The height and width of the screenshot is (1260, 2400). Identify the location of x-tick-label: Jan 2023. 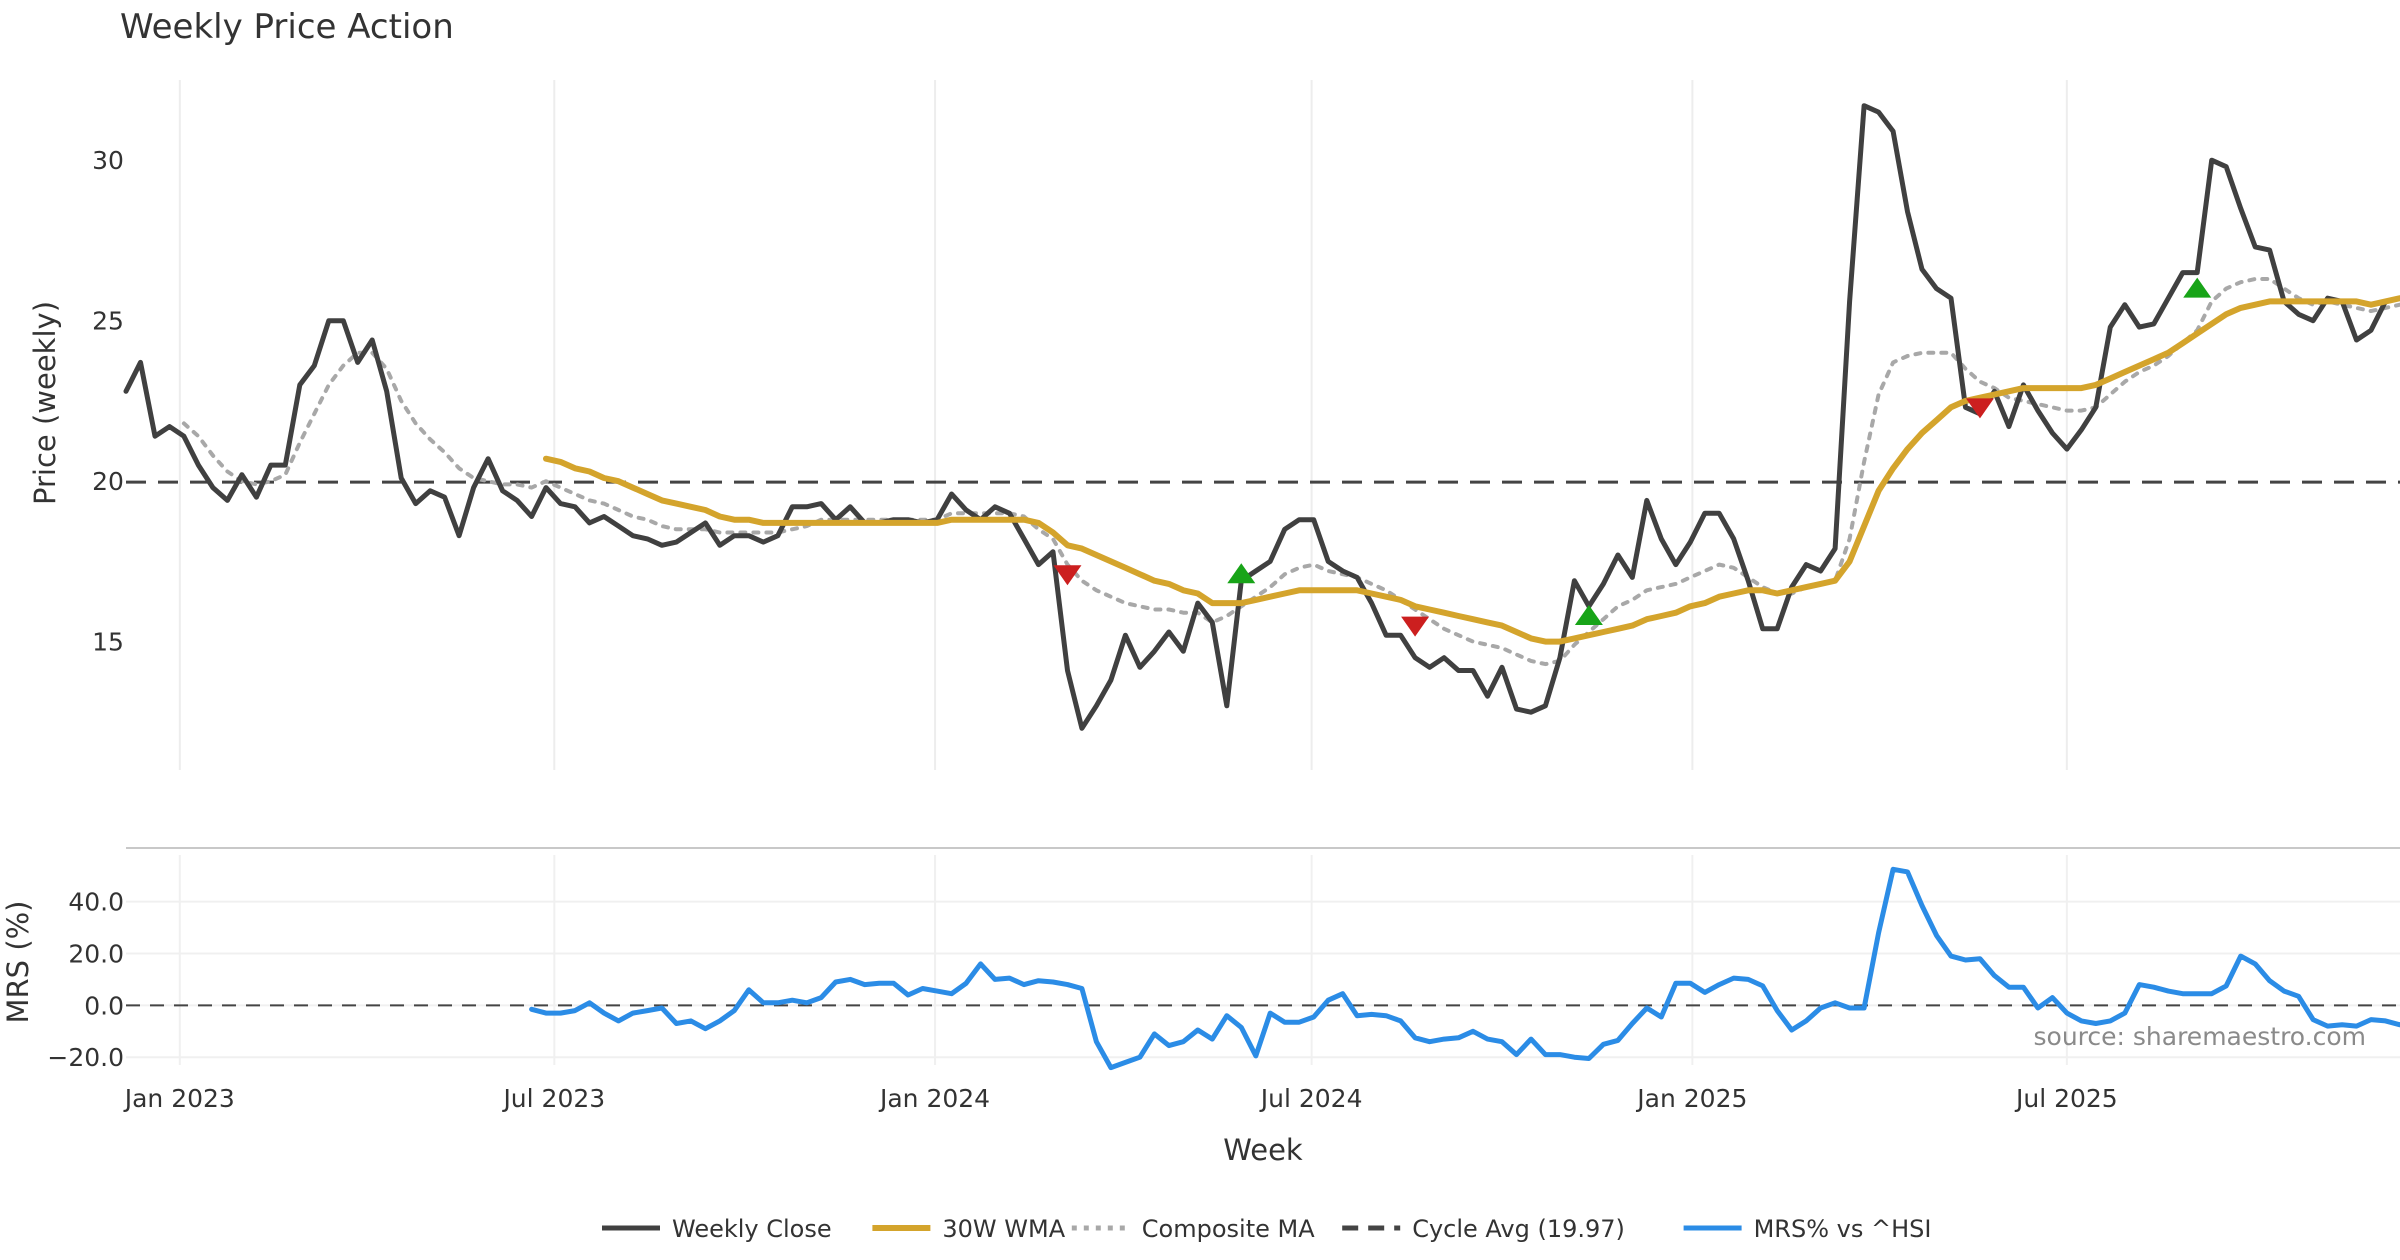
(179, 1098).